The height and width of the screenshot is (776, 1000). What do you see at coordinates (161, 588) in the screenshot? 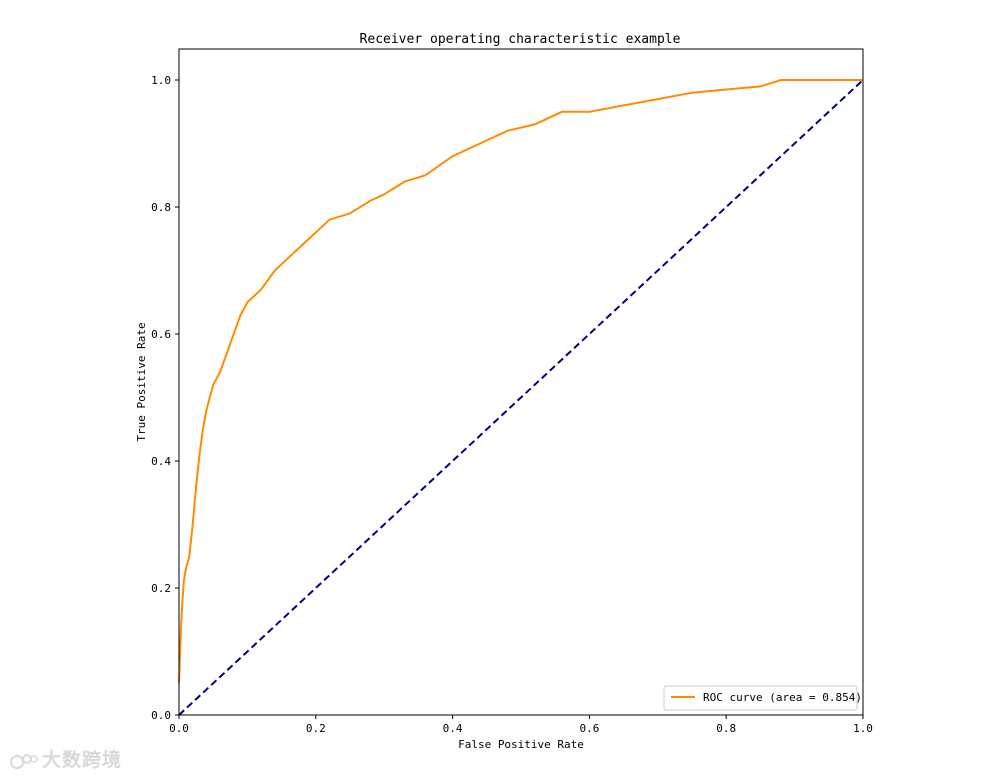
I see `y-tick-label: 0.2` at bounding box center [161, 588].